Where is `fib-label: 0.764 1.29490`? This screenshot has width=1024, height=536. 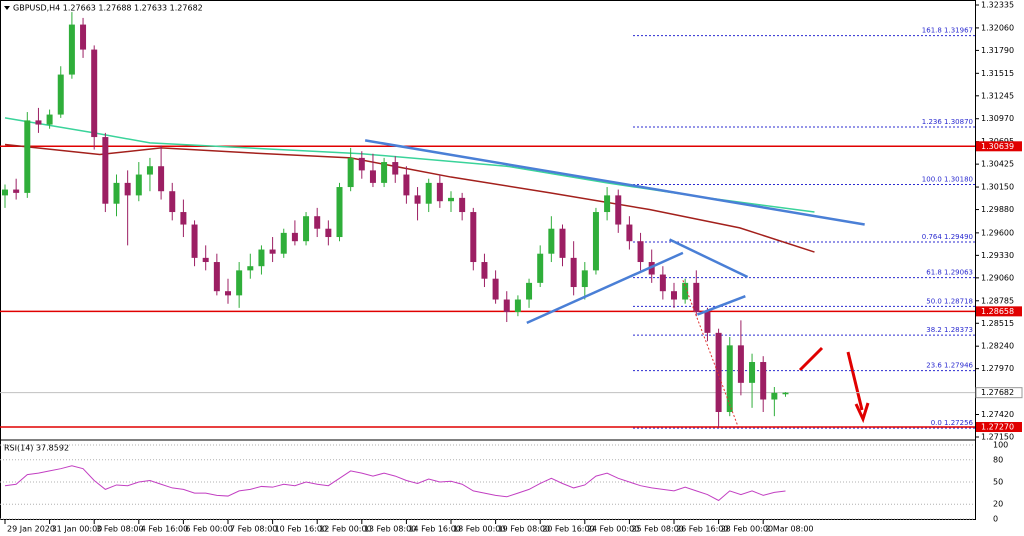 fib-label: 0.764 1.29490 is located at coordinates (947, 237).